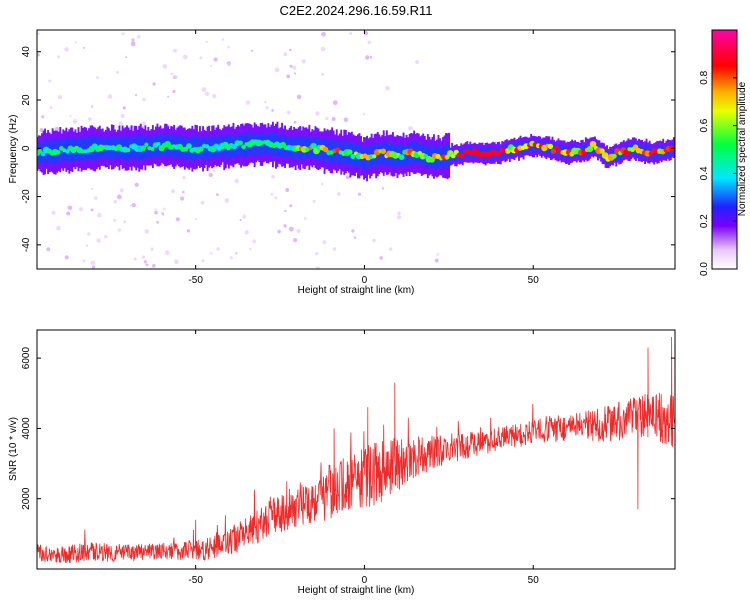 This screenshot has height=600, width=750. Describe the element at coordinates (26, 52) in the screenshot. I see `y-tick-label: 40` at that location.